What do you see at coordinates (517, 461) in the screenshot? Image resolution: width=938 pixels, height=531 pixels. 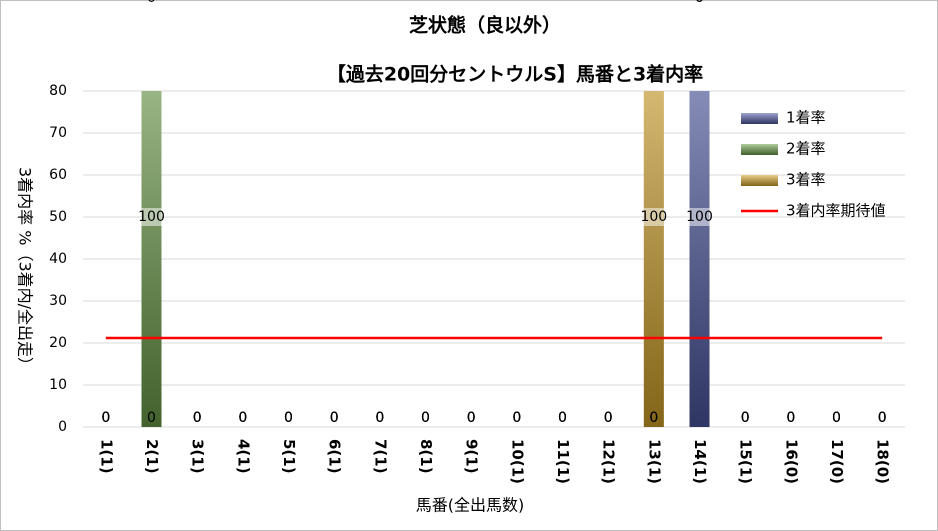 I see `x-tick-label: 10(1)` at bounding box center [517, 461].